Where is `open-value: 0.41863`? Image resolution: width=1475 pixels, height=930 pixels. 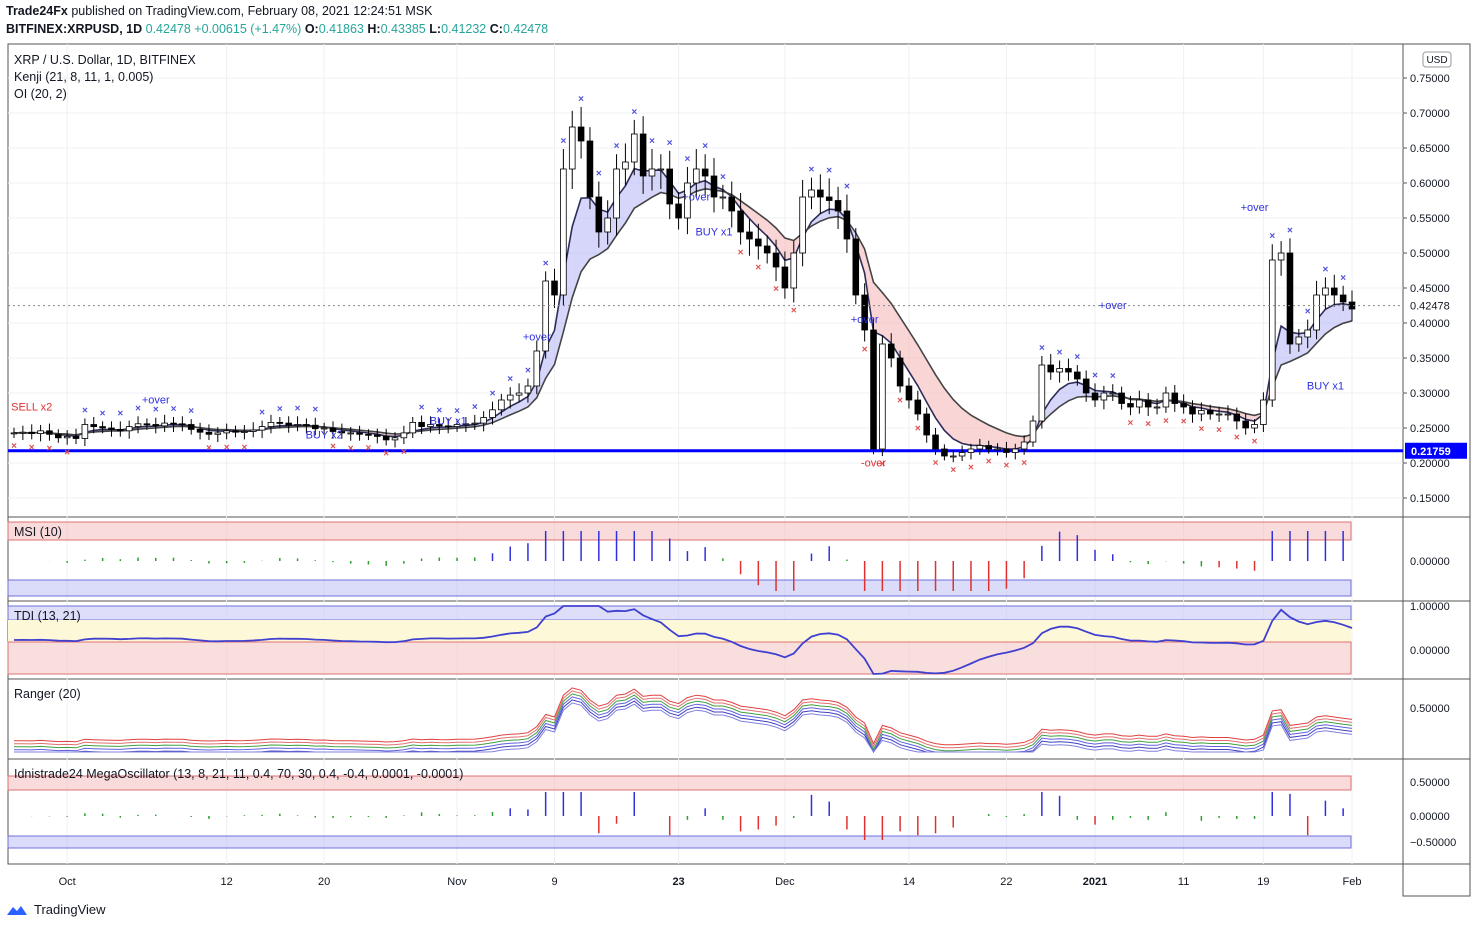 open-value: 0.41863 is located at coordinates (341, 29).